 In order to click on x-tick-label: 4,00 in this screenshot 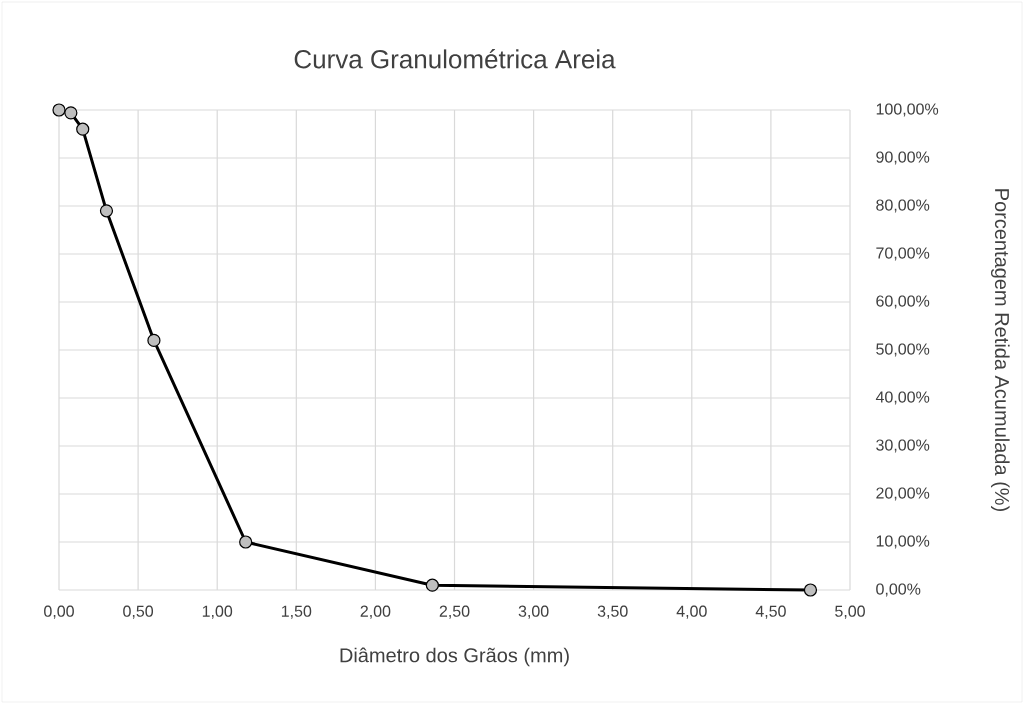, I will do `click(691, 612)`.